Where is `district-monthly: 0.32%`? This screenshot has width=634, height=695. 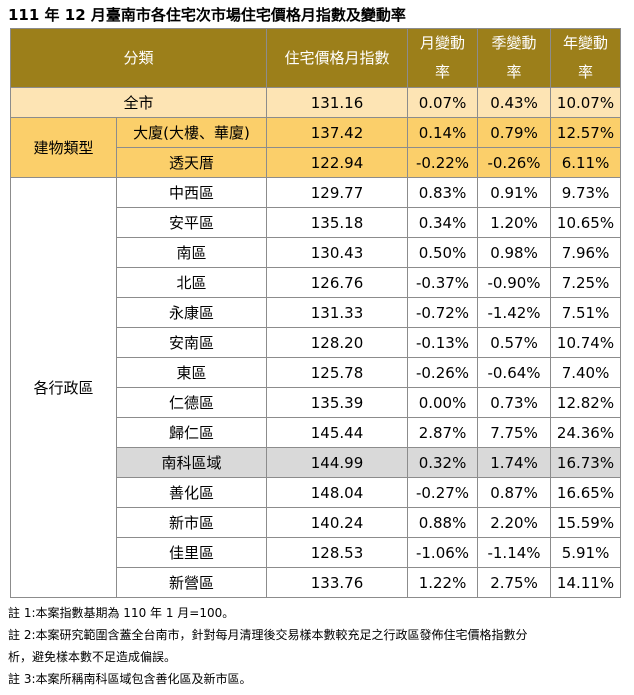
district-monthly: 0.32% is located at coordinates (443, 462).